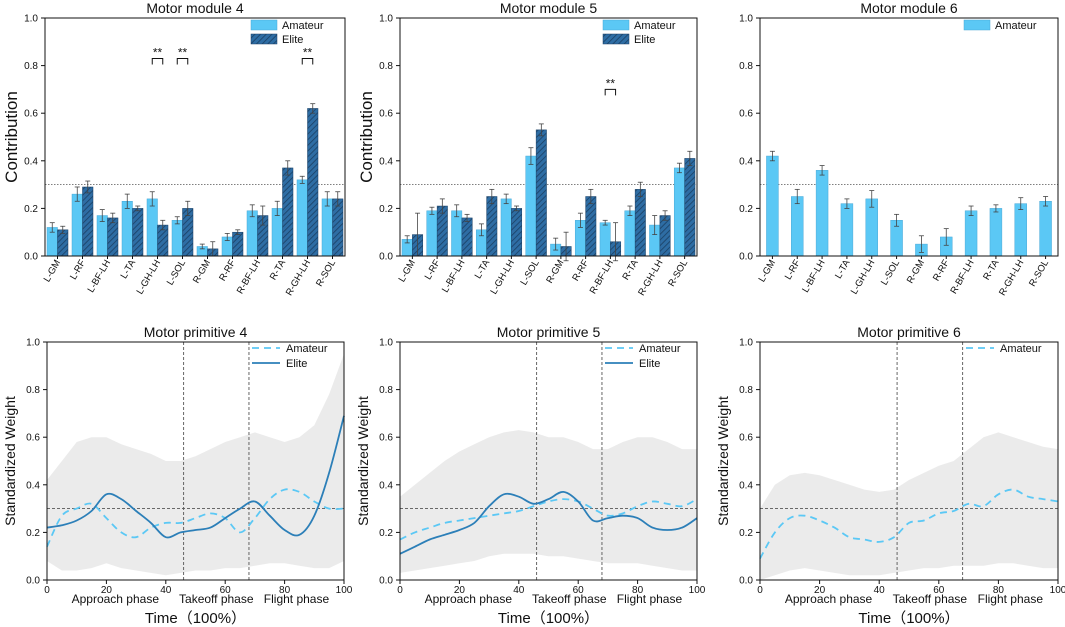  What do you see at coordinates (548, 519) in the screenshot?
I see `amateur-line` at bounding box center [548, 519].